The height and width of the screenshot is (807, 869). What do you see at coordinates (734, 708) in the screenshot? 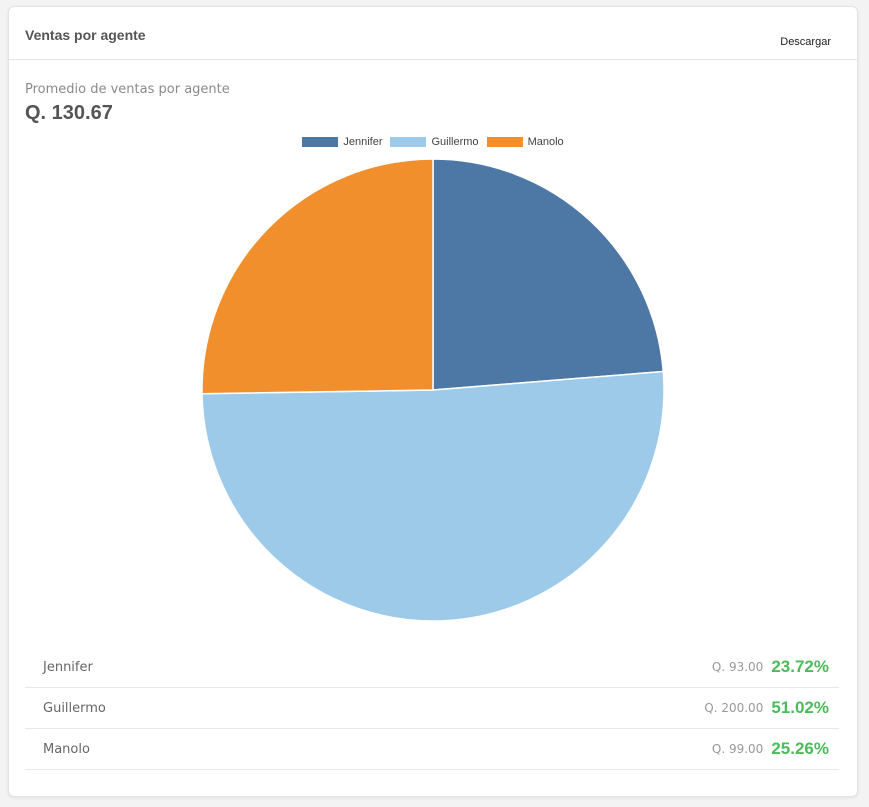
I see `agent-amount: Q. 200.00` at bounding box center [734, 708].